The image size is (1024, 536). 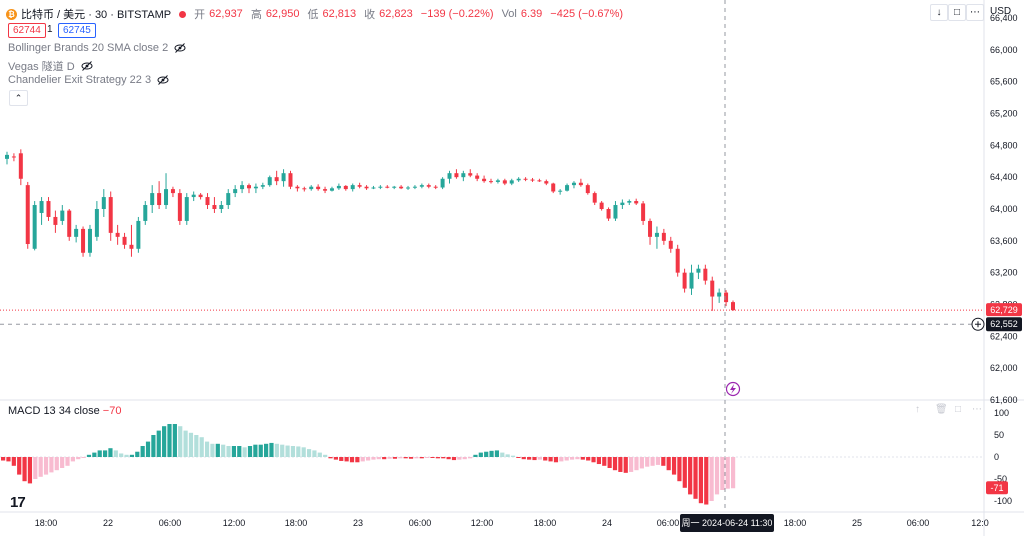 What do you see at coordinates (958, 409) in the screenshot?
I see `maximize-pane-icon: □` at bounding box center [958, 409].